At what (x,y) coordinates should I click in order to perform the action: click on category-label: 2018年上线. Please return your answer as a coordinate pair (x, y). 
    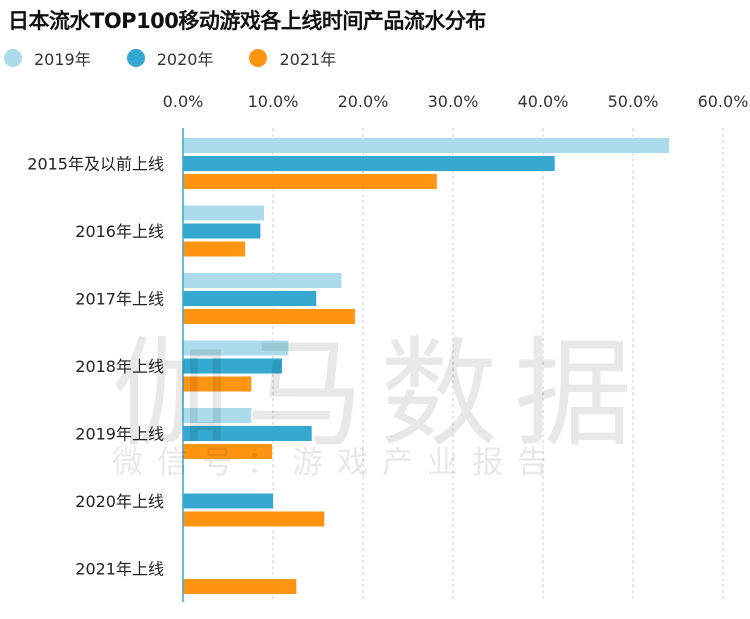
    Looking at the image, I should click on (119, 366).